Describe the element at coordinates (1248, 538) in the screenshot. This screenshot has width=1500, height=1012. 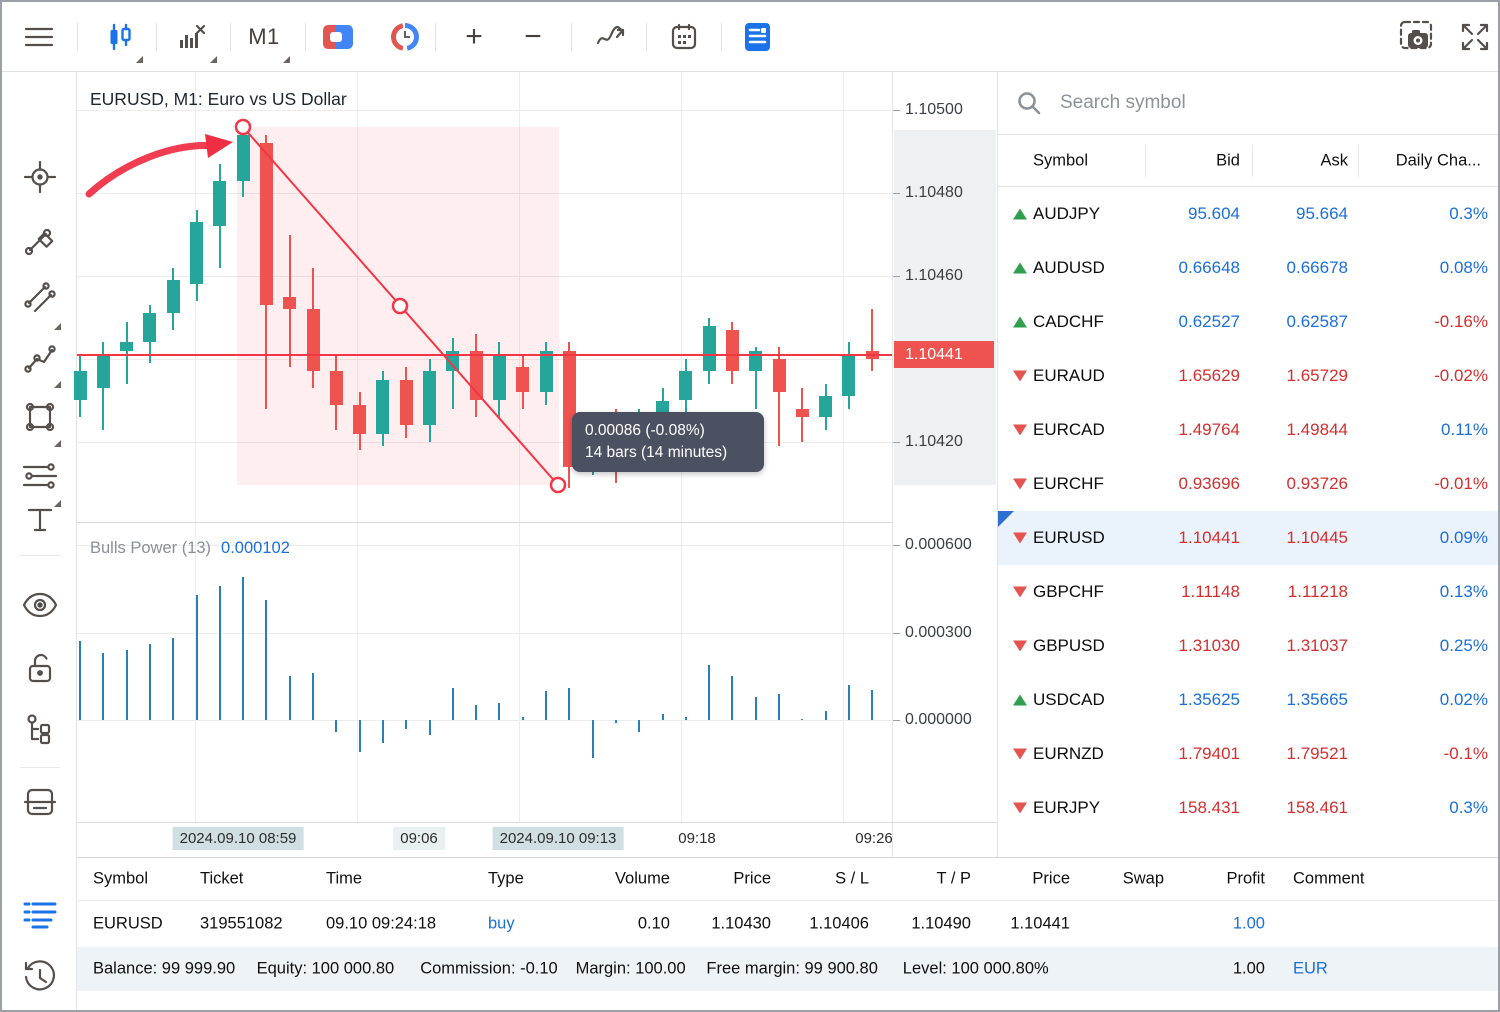
I see `market-watch-row-eurusd: EURUSD 1.10441 1.10445 0.09%` at that location.